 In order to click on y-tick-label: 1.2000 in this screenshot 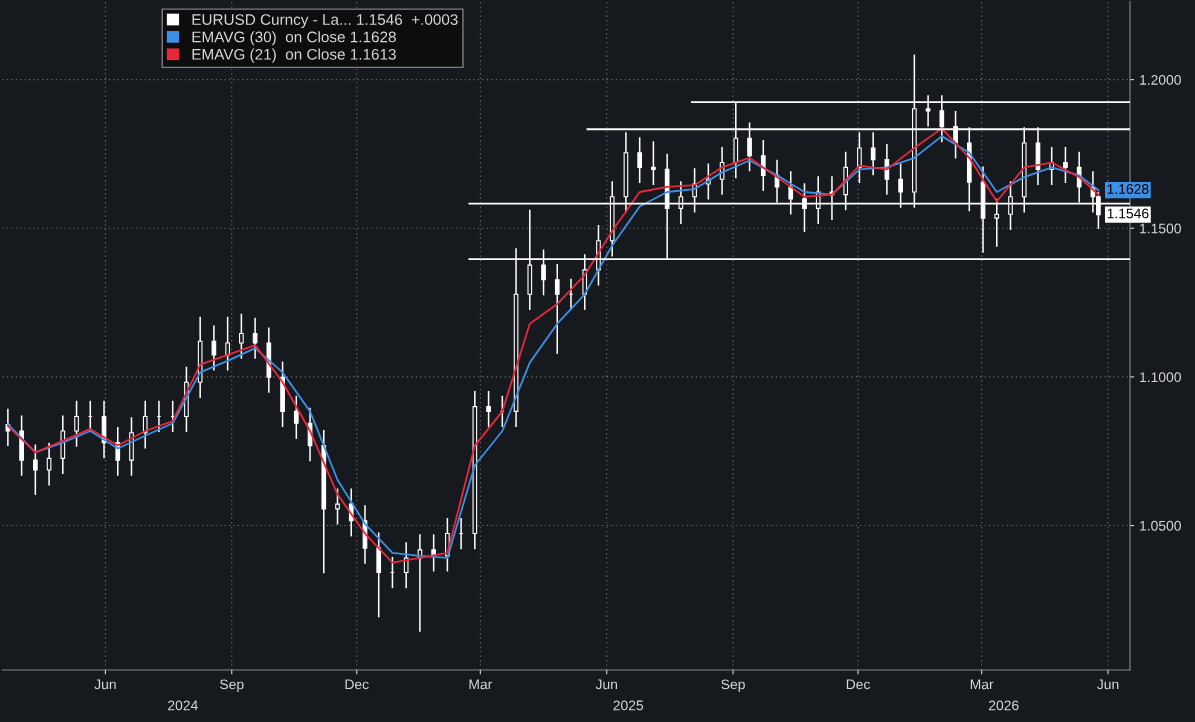, I will do `click(1160, 79)`.